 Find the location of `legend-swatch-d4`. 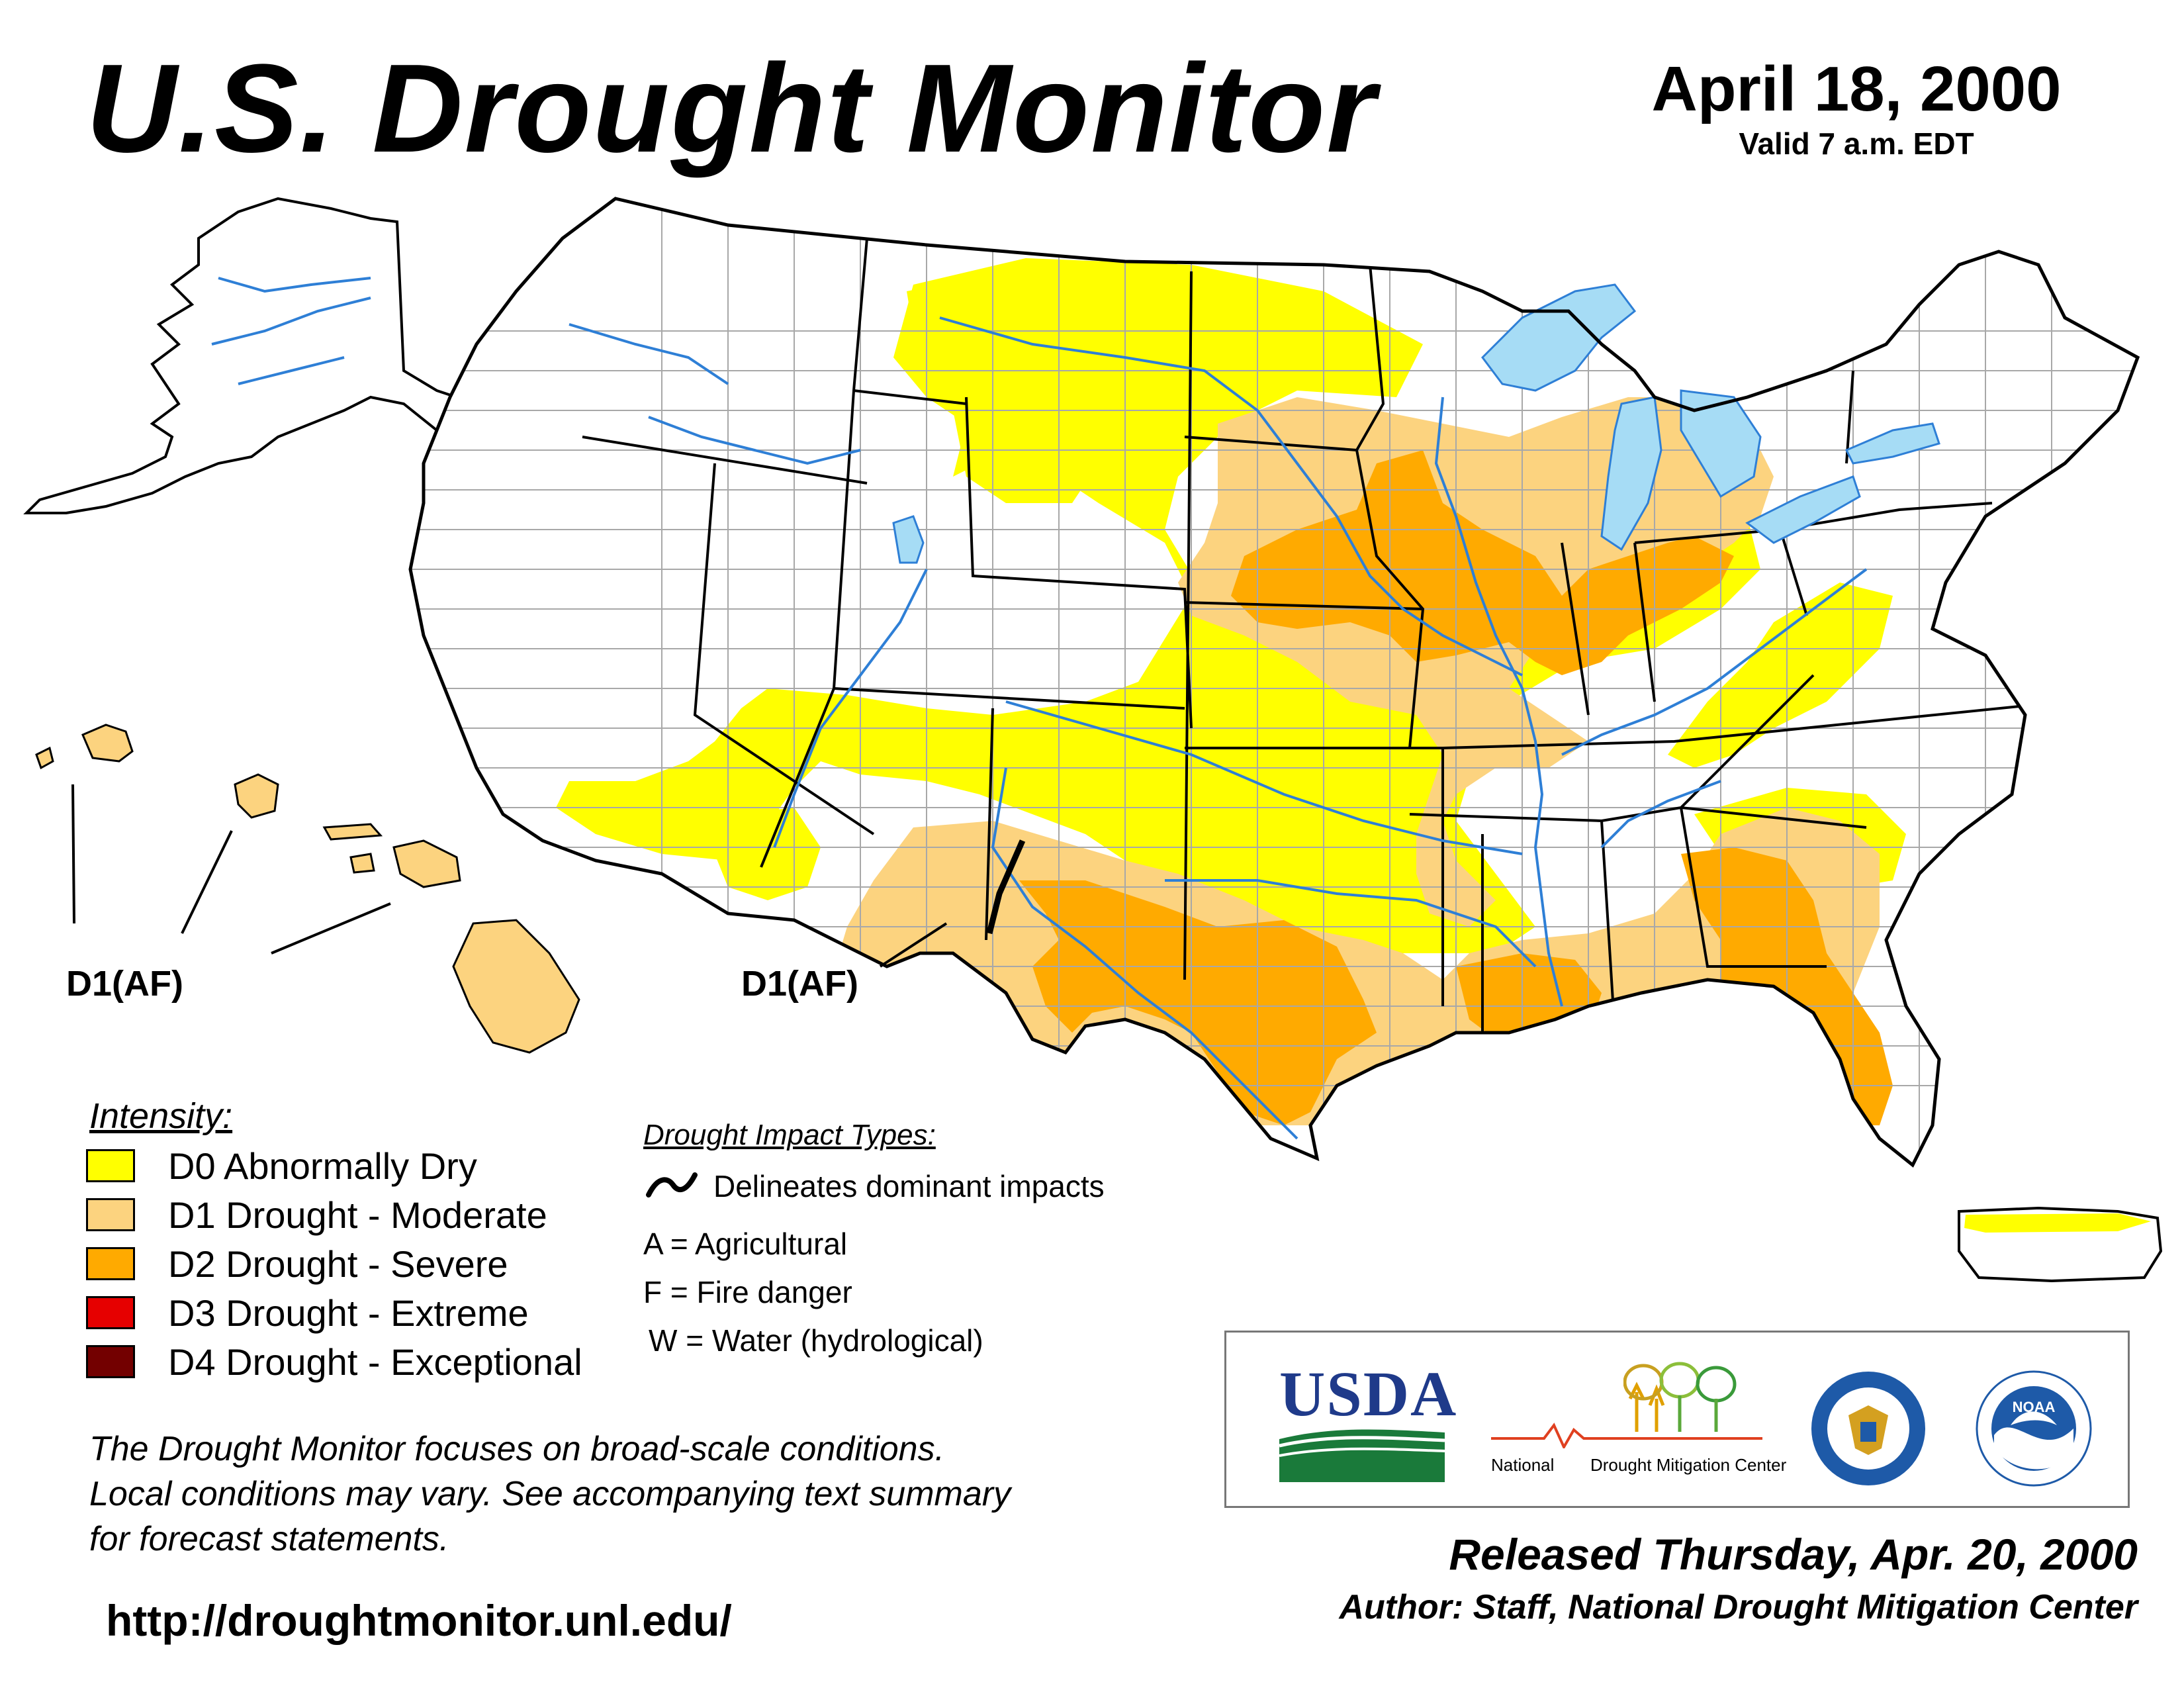

legend-swatch-d4 is located at coordinates (111, 1361).